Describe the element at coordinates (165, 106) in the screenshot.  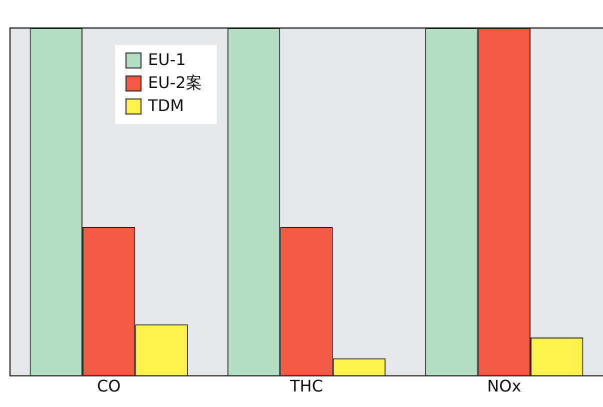
I see `legend-label: TDM` at that location.